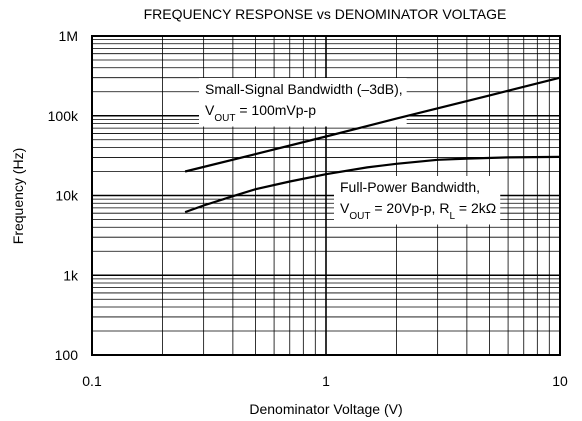 Image resolution: width=582 pixels, height=421 pixels. What do you see at coordinates (409, 208) in the screenshot?
I see `annotation-text-part: = 20Vp-p, R` at bounding box center [409, 208].